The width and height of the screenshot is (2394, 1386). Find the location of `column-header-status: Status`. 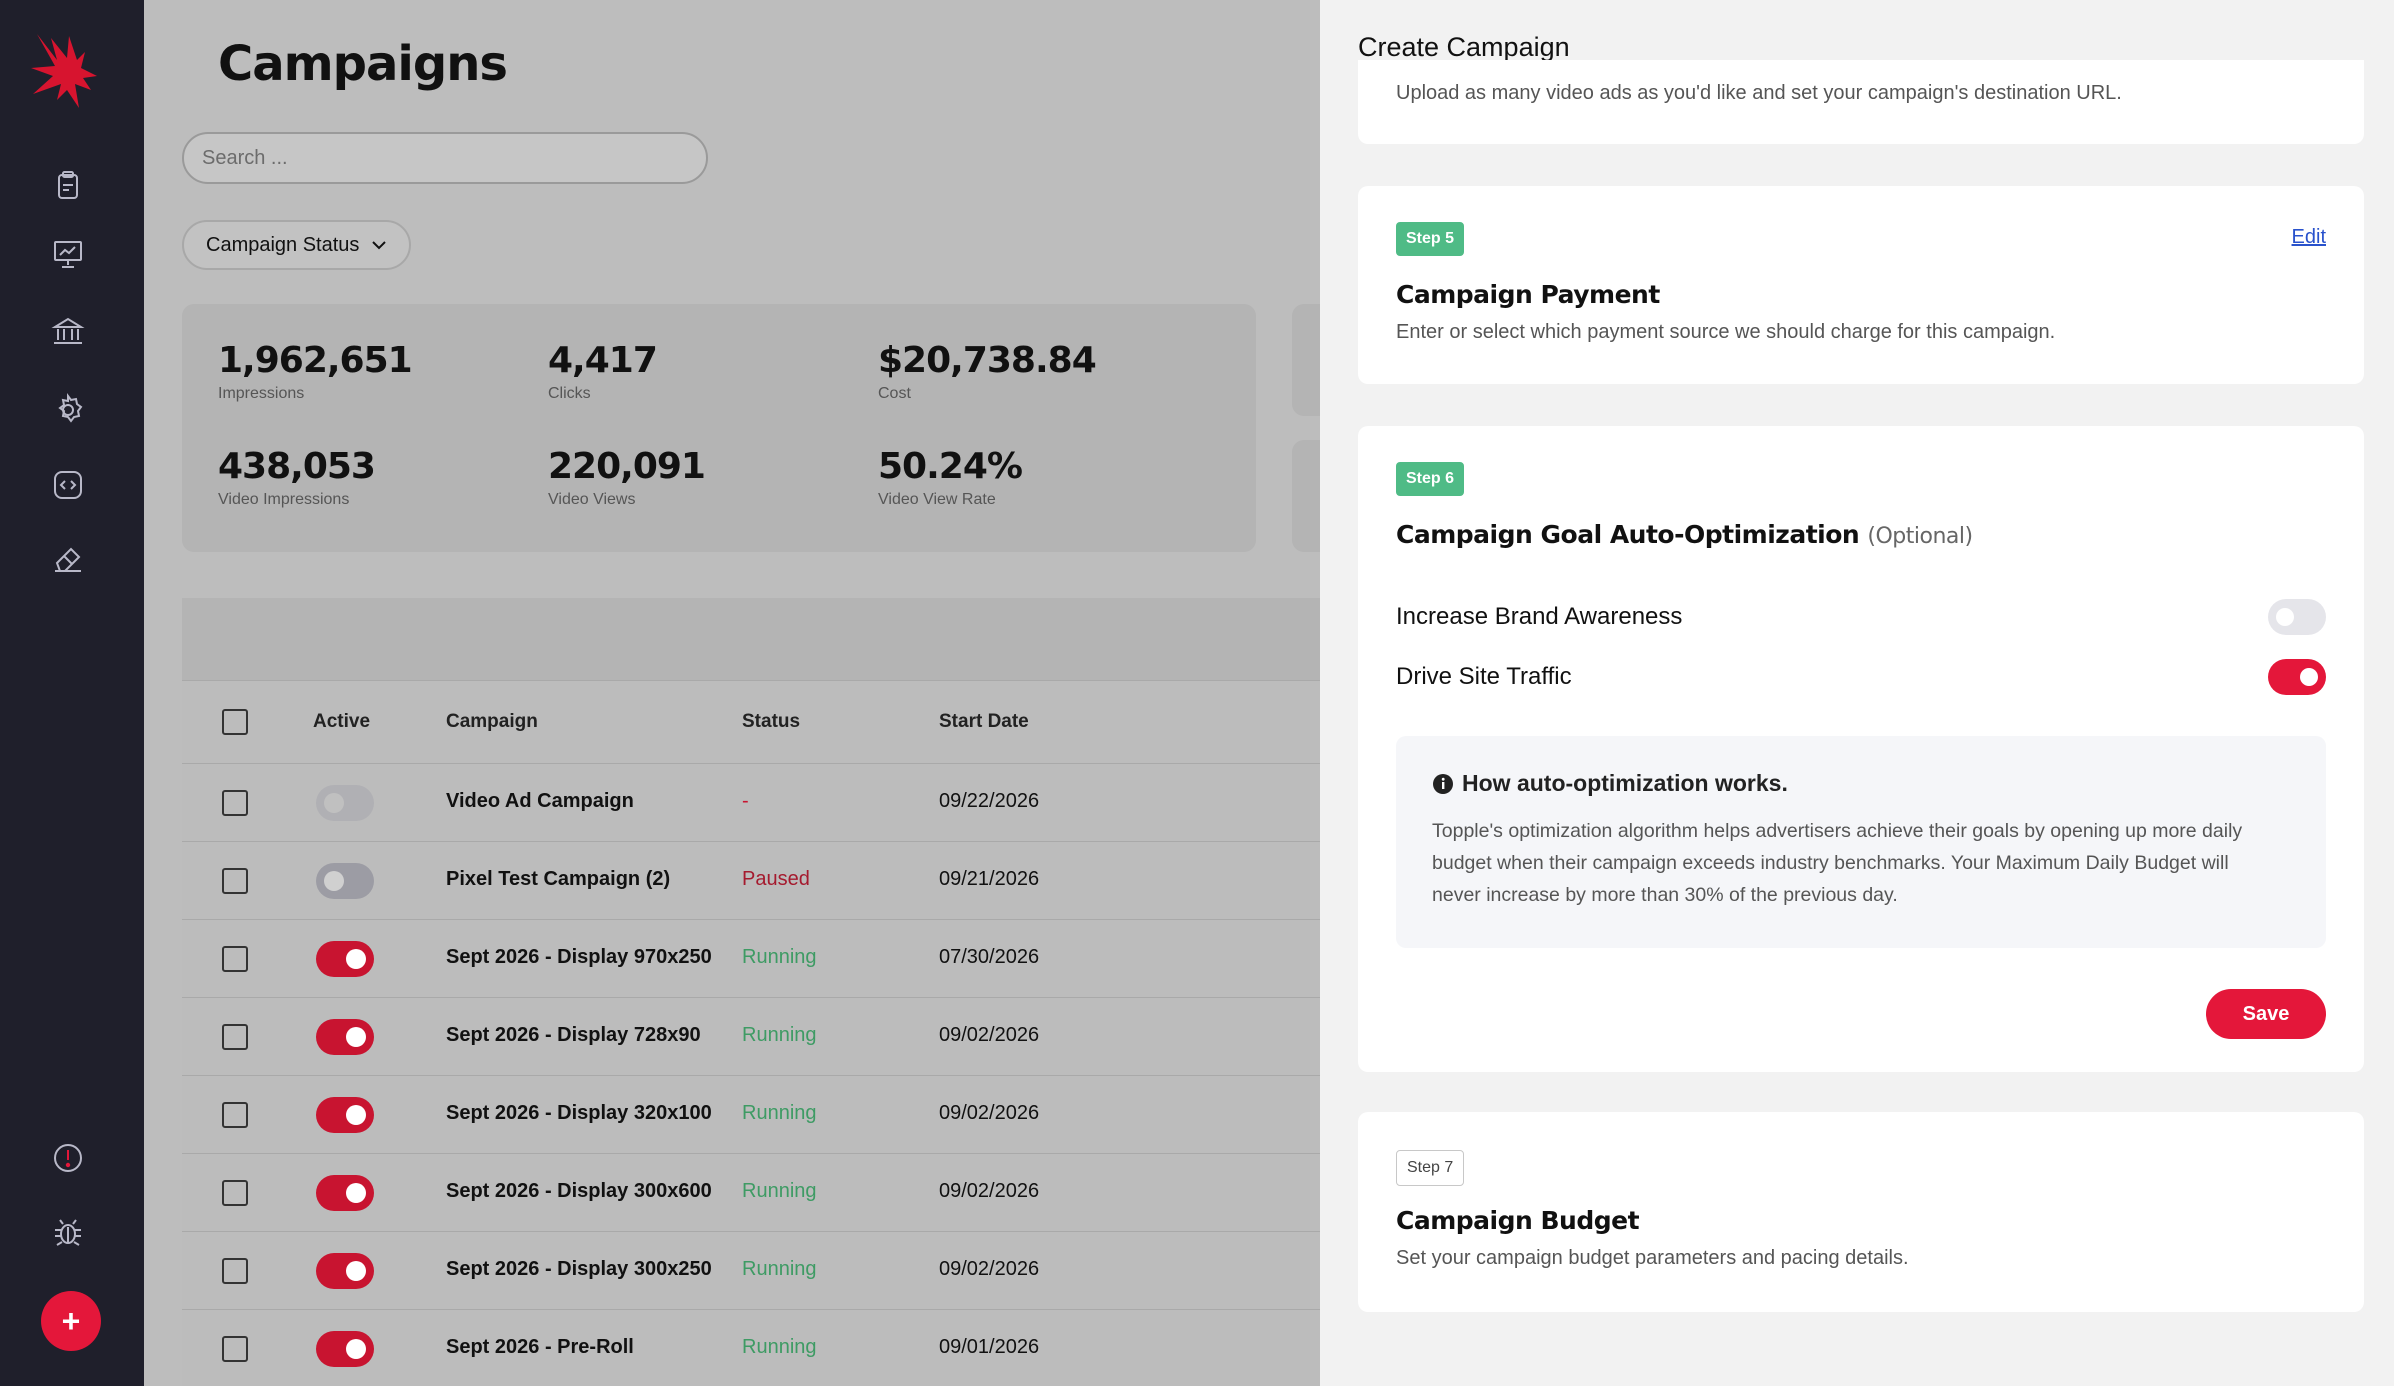

column-header-status: Status is located at coordinates (771, 721).